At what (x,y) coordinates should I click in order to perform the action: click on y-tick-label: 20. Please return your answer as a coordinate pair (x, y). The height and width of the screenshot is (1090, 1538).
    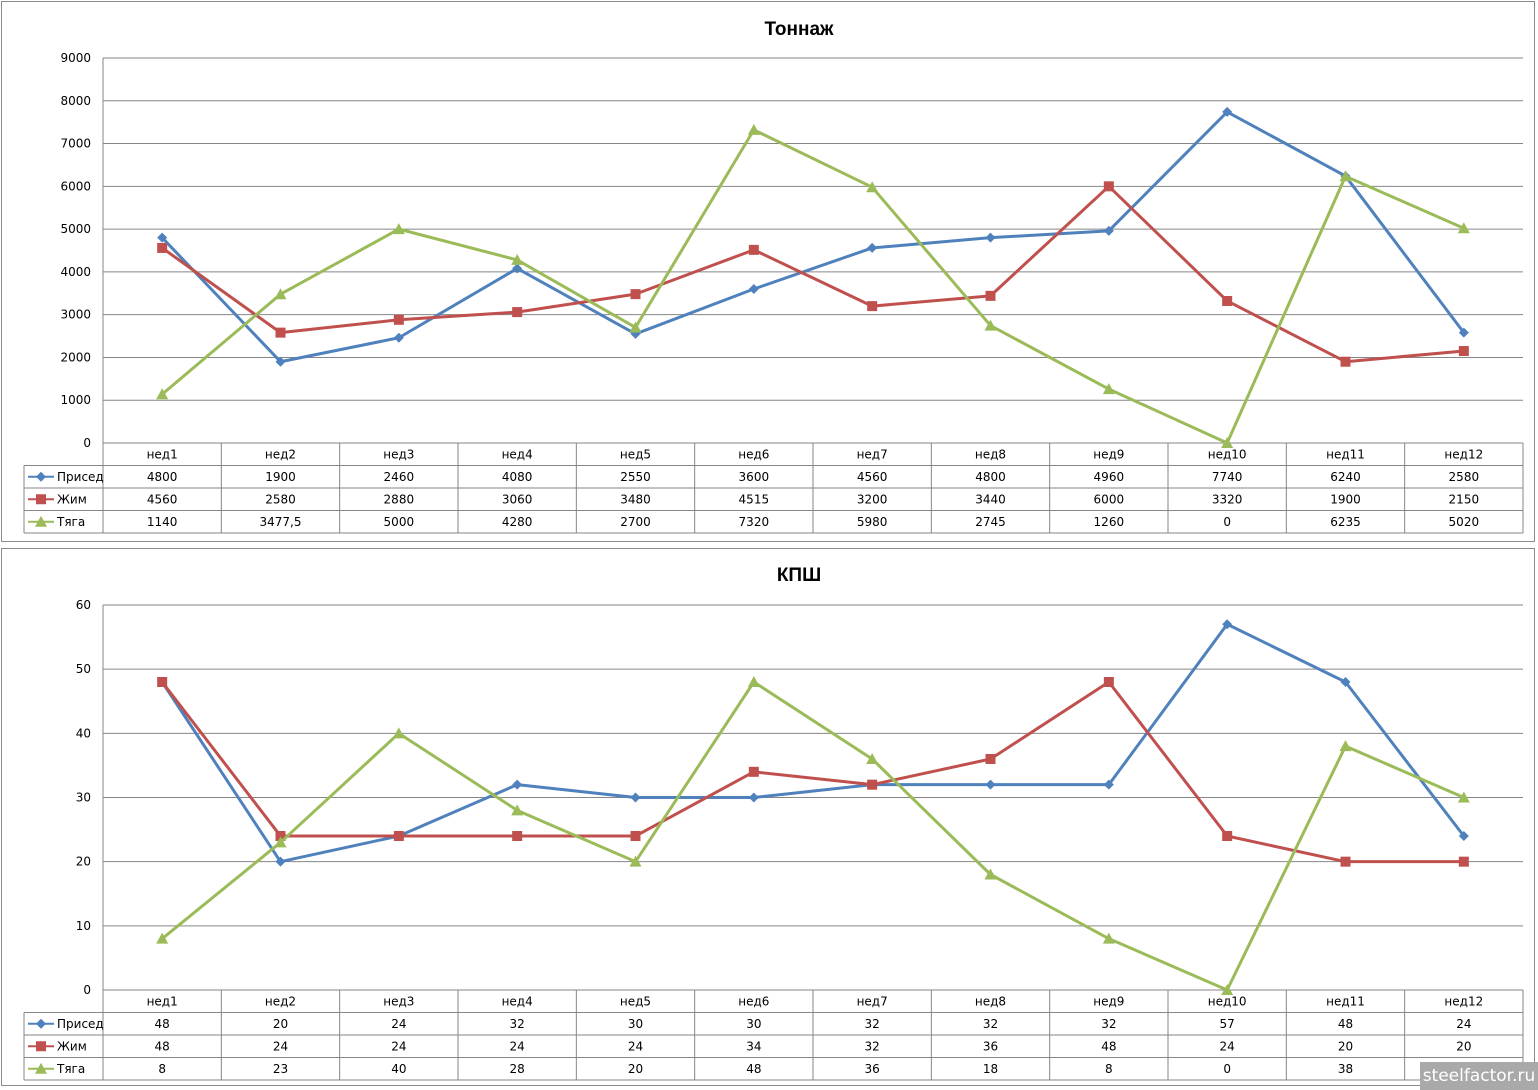
    Looking at the image, I should click on (83, 862).